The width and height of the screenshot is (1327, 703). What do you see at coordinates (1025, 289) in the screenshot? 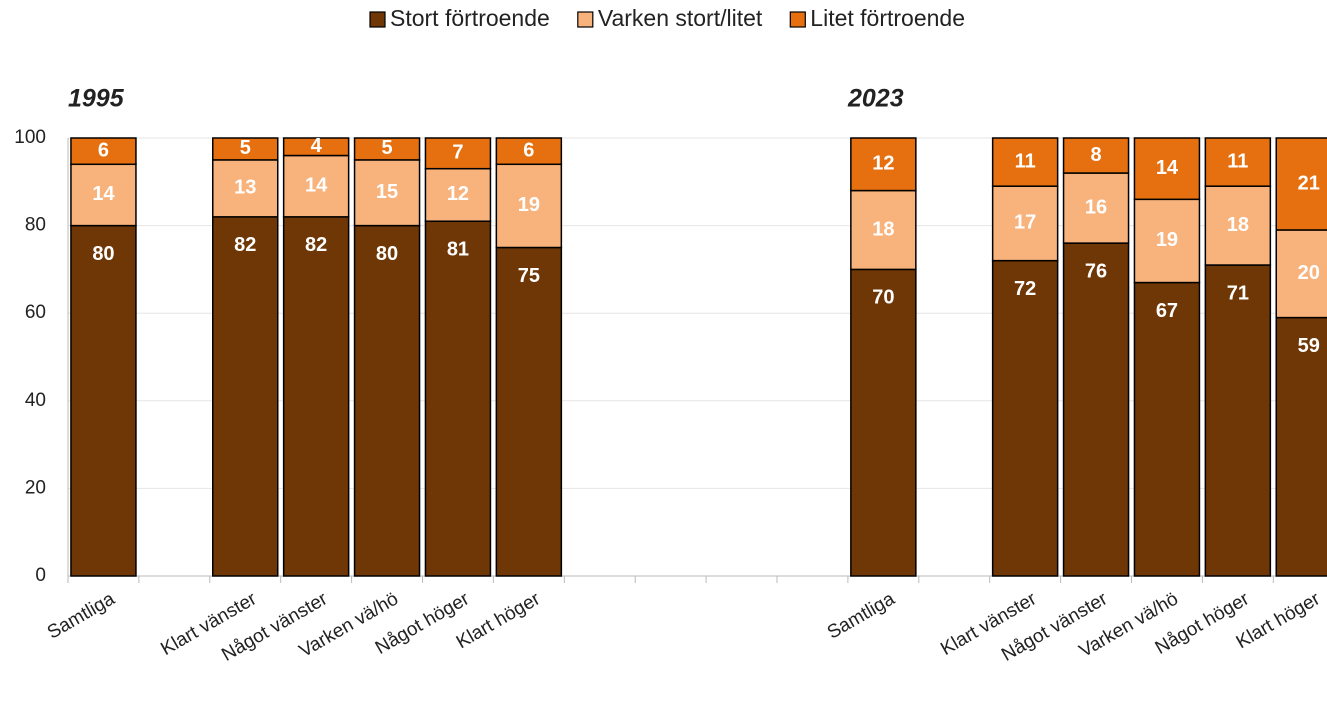
I see `data-label: 72` at bounding box center [1025, 289].